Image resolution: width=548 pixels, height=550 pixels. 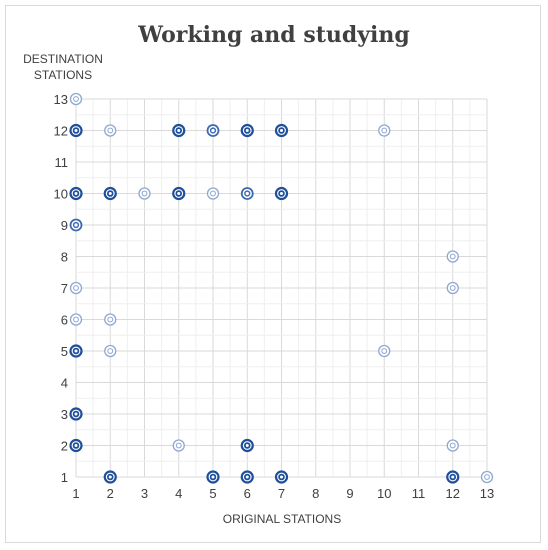 What do you see at coordinates (63, 75) in the screenshot?
I see `y-axis-label-line-2: STATIONS` at bounding box center [63, 75].